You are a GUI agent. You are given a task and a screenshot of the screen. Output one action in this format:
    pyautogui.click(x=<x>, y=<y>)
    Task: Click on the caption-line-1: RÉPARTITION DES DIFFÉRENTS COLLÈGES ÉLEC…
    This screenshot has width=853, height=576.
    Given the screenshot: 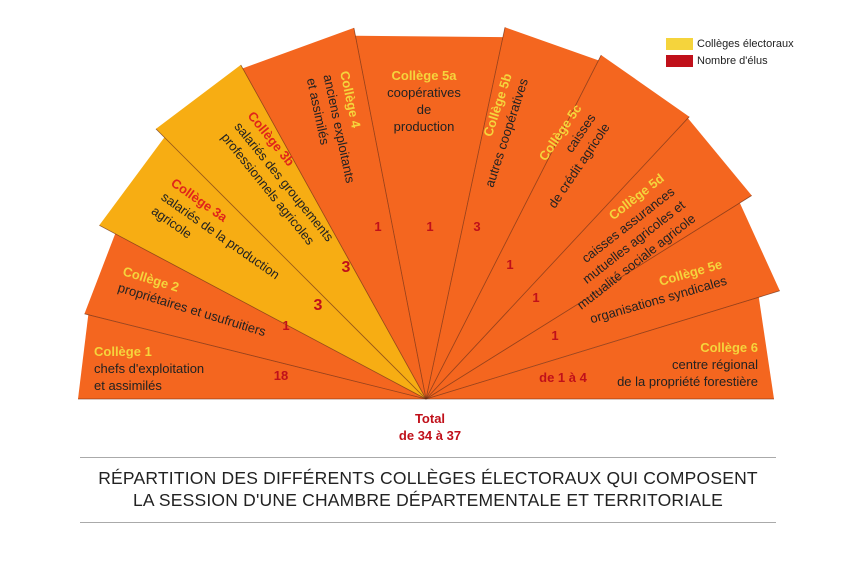 What is the action you would take?
    pyautogui.click(x=428, y=478)
    